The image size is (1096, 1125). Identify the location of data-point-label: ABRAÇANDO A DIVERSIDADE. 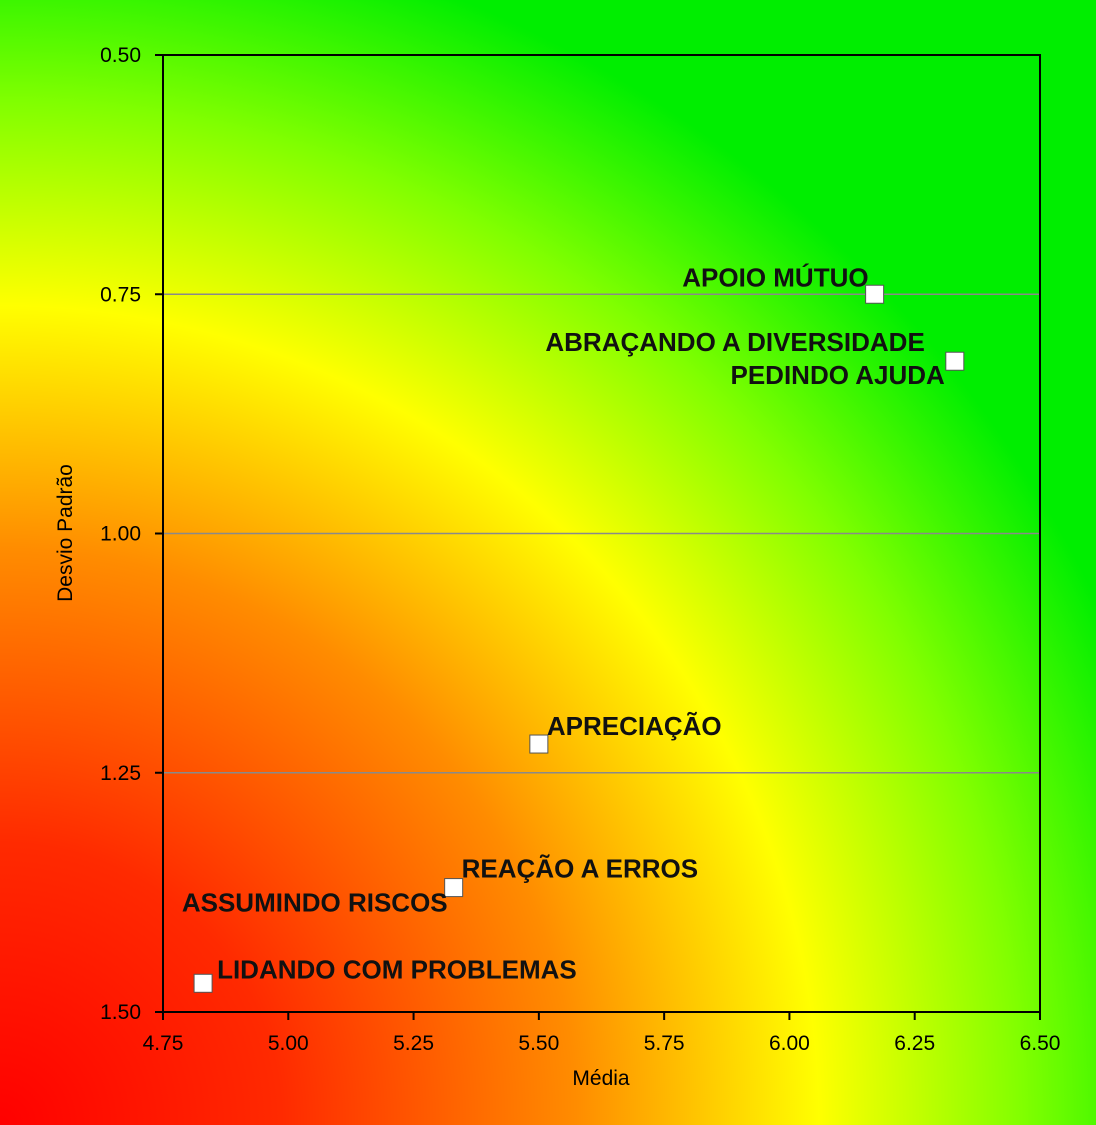
(734, 342).